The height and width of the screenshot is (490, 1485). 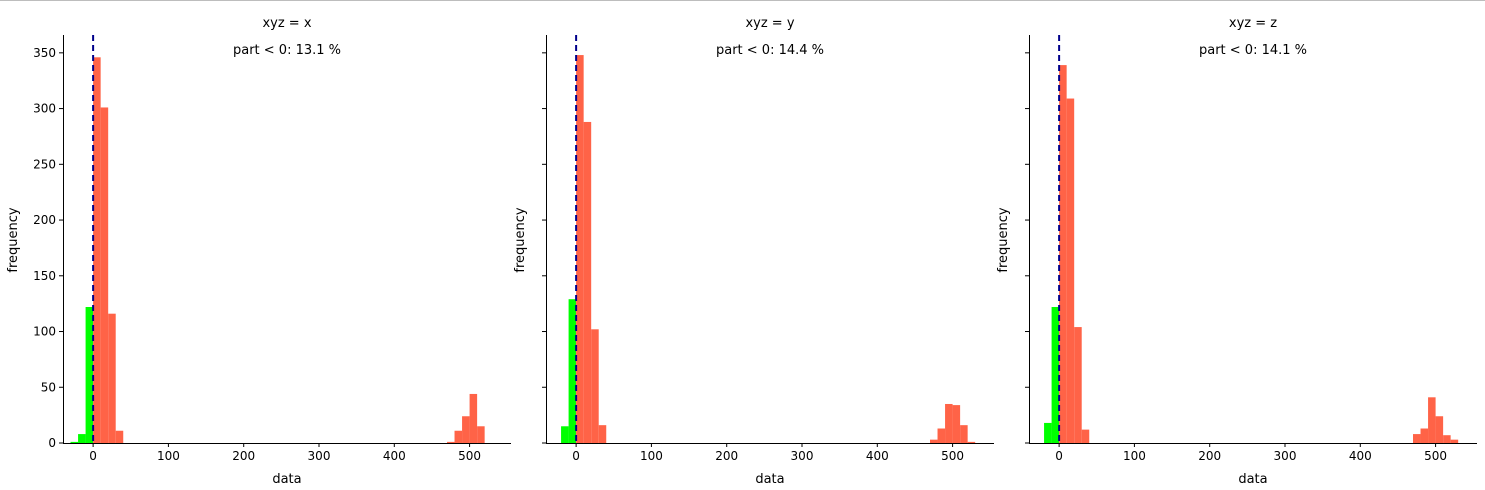 I want to click on panel-title: xyz = x, so click(x=286, y=23).